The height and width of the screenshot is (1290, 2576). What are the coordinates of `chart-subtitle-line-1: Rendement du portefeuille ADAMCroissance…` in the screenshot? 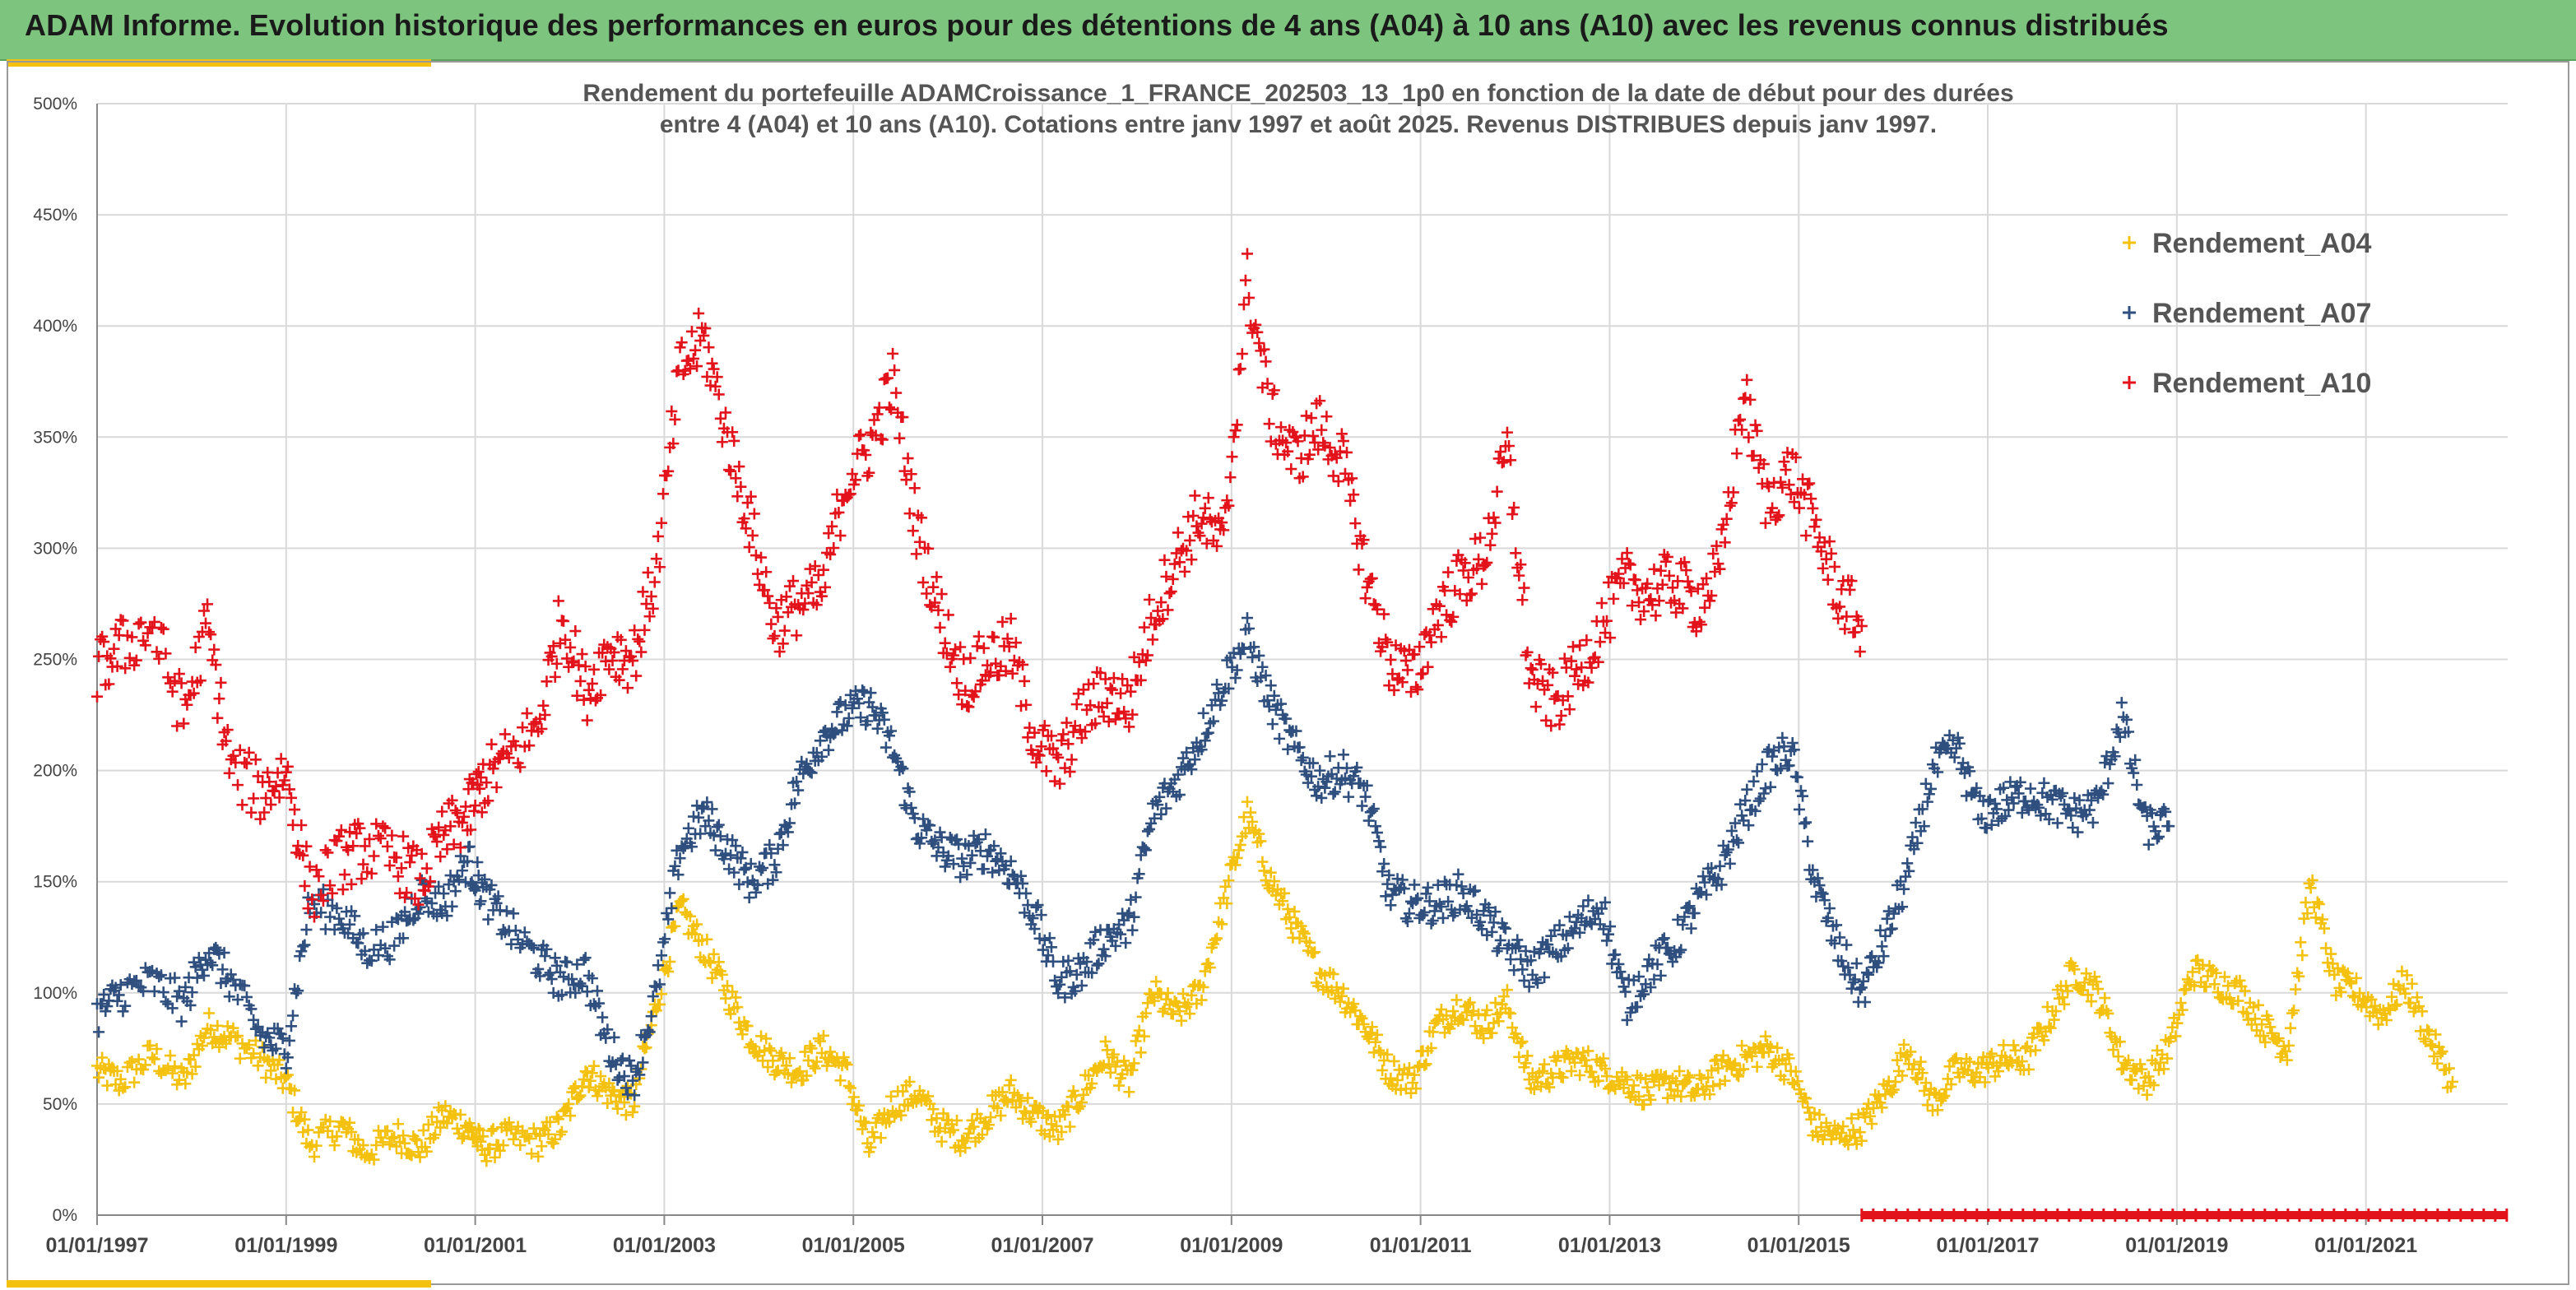 It's located at (1298, 93).